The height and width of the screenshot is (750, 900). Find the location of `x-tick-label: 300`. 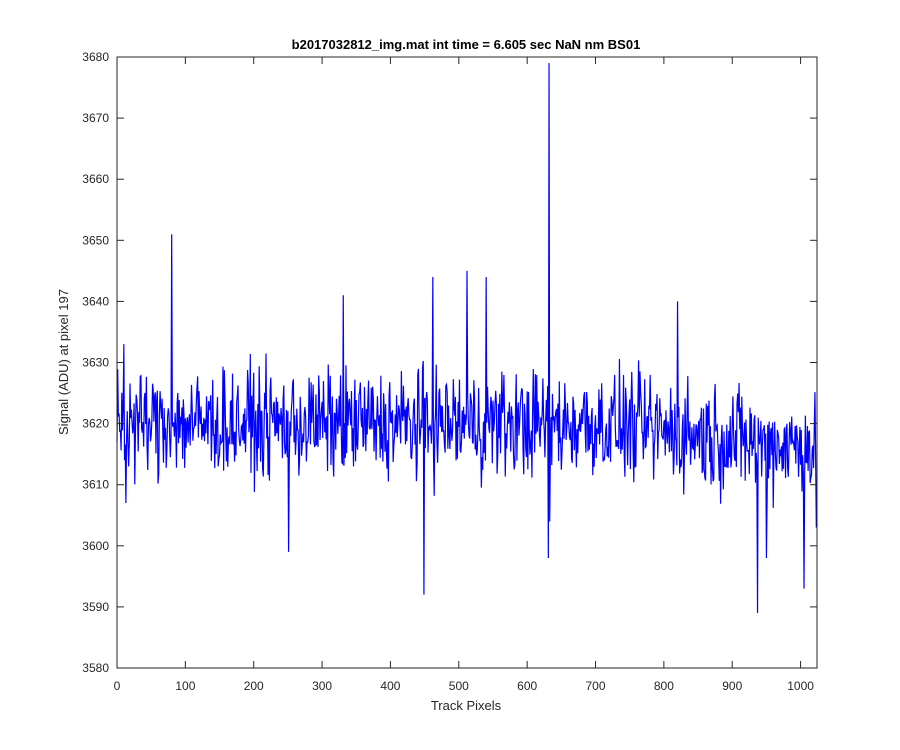

x-tick-label: 300 is located at coordinates (322, 686).